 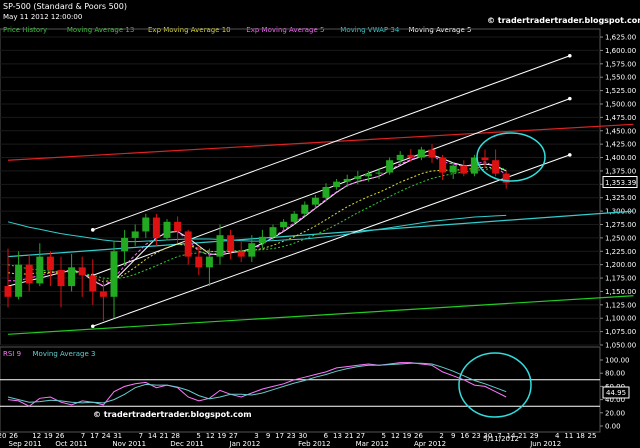 I want to click on price-y-tick-label: 1,100.00, so click(x=620, y=319).